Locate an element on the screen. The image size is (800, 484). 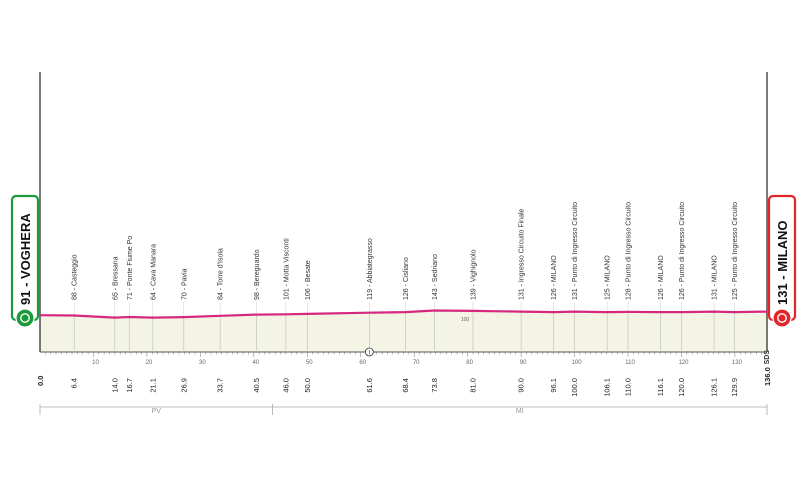
axis-tick-label: 20 is located at coordinates (149, 363).